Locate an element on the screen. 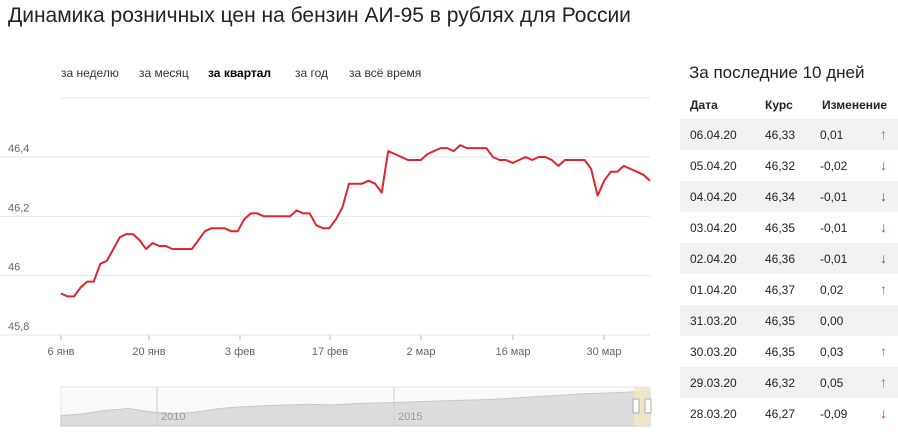  x-tick-label: 2 мар is located at coordinates (421, 352).